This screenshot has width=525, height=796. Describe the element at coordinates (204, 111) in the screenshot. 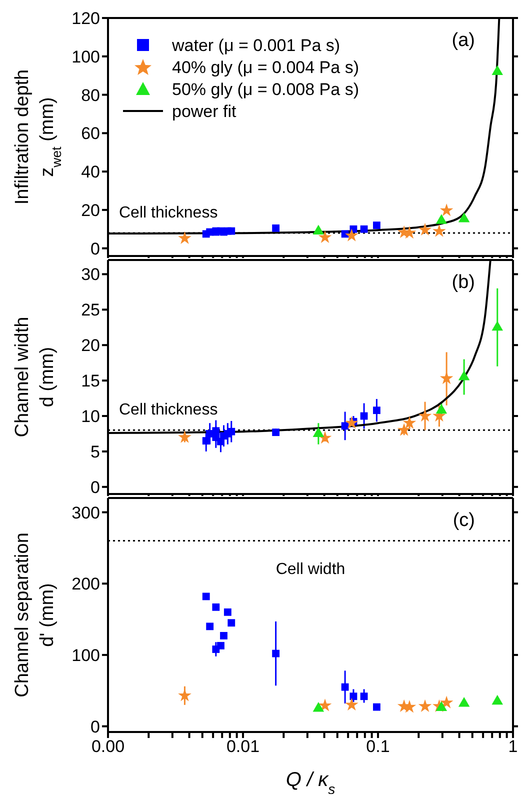

I see `legend-label: power fit` at that location.